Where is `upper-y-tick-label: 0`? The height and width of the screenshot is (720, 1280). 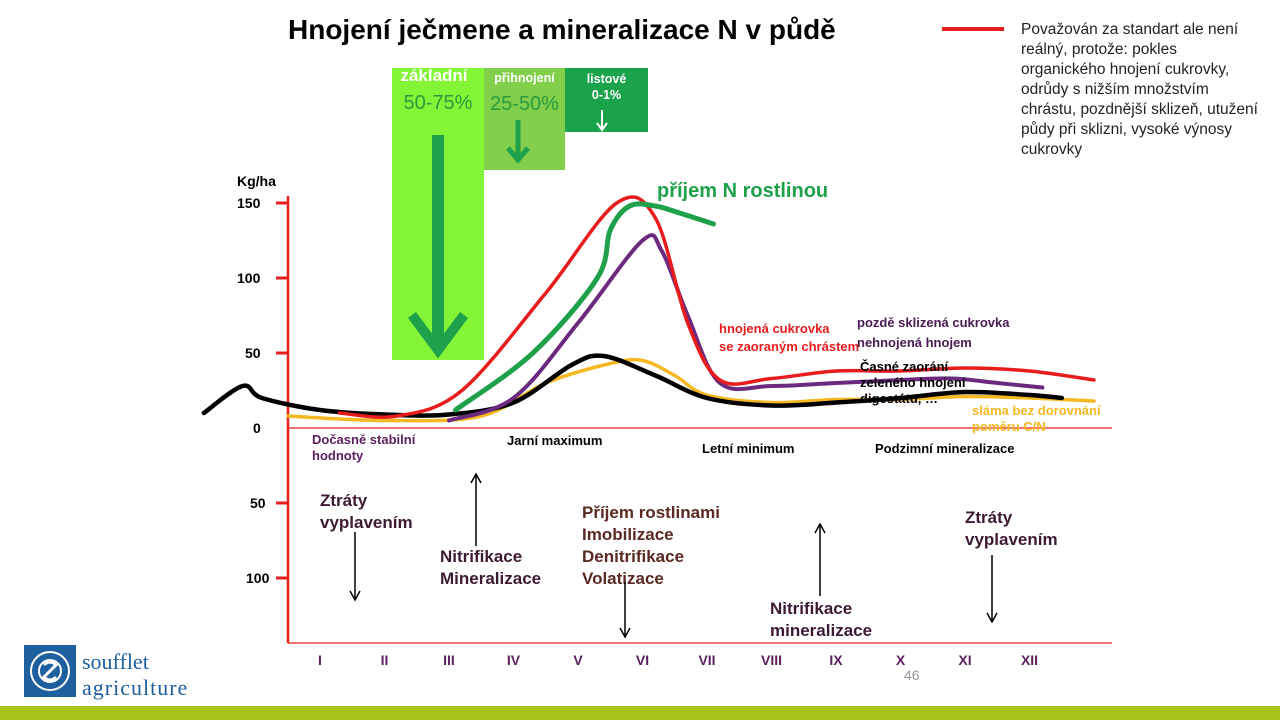
upper-y-tick-label: 0 is located at coordinates (257, 428).